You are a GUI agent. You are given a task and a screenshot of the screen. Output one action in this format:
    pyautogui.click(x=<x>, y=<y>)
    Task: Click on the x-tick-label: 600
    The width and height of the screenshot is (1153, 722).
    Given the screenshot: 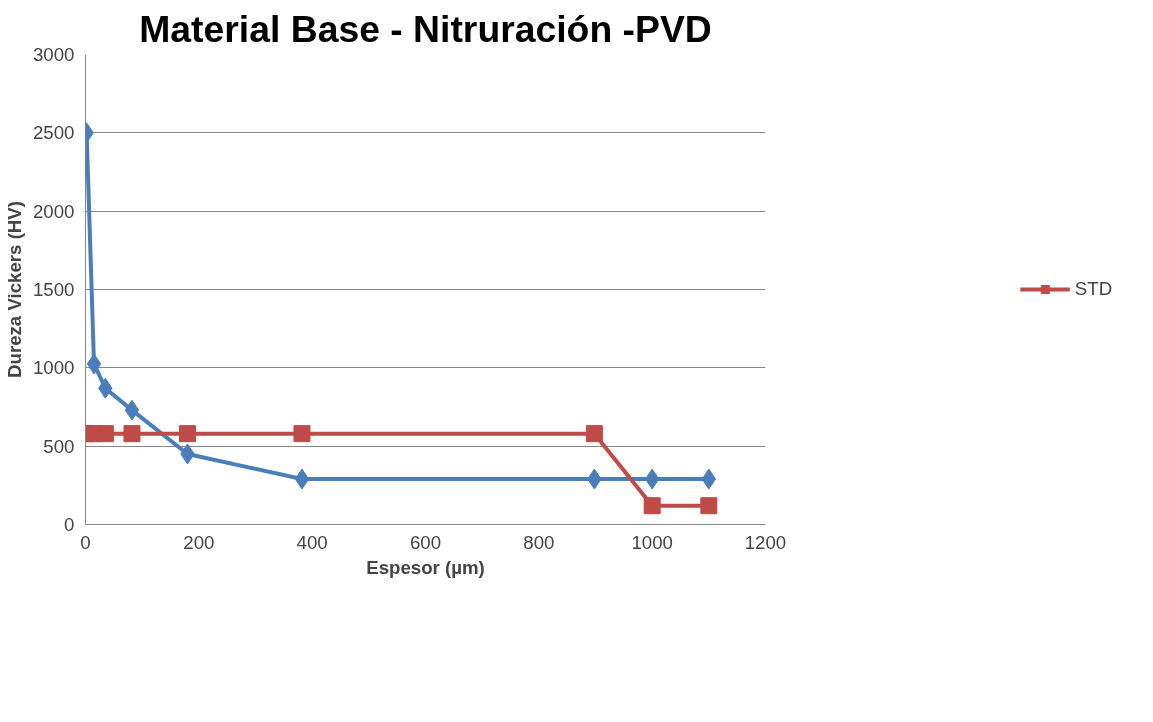 What is the action you would take?
    pyautogui.click(x=425, y=542)
    